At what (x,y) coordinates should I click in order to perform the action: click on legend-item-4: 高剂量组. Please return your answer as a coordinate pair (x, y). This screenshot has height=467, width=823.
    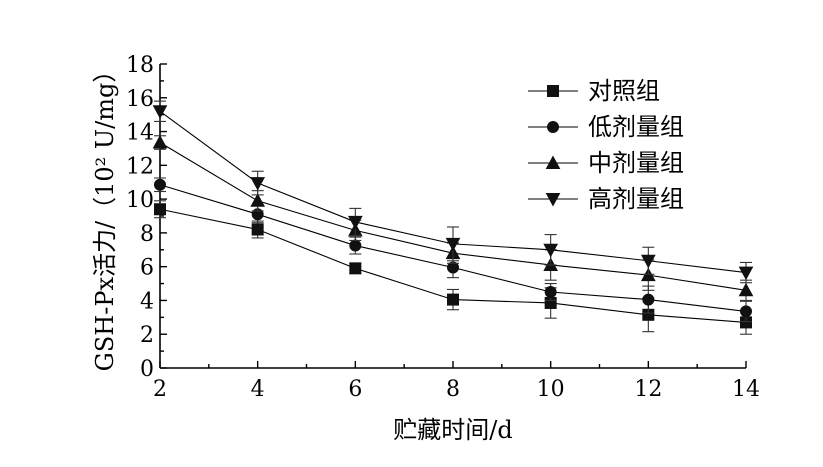
    Looking at the image, I should click on (606, 199).